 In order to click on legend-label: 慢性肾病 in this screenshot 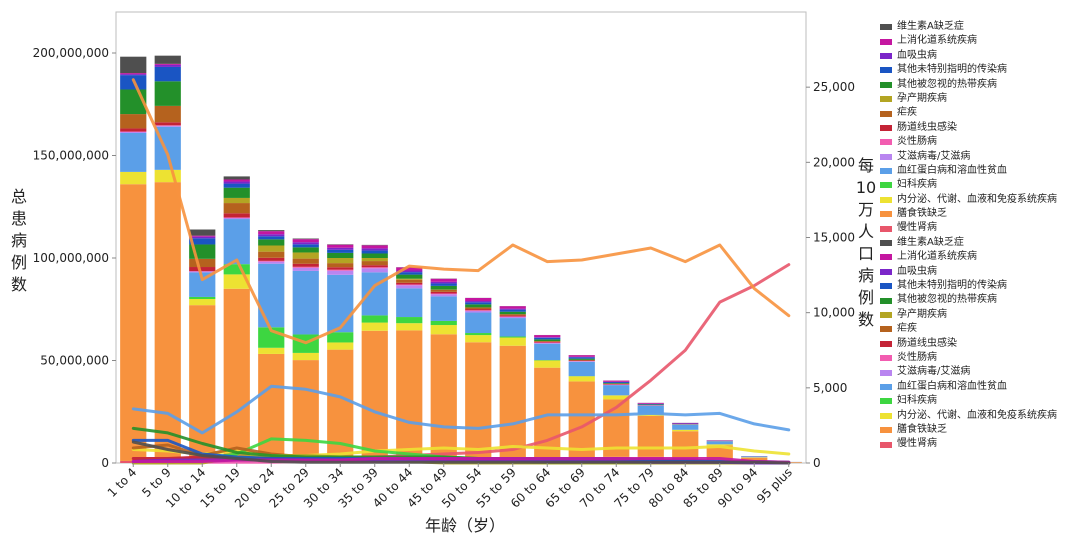, I will do `click(917, 228)`.